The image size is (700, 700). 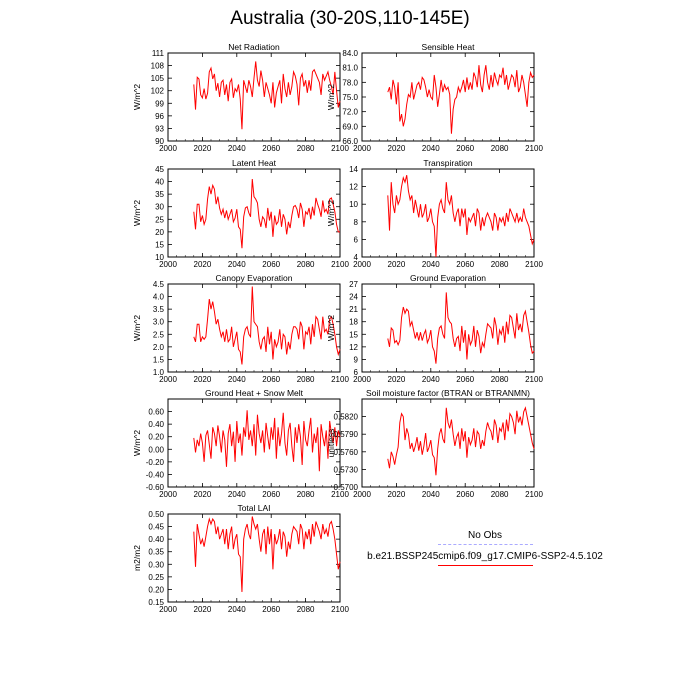 I want to click on y-tick-label: 2.0, so click(x=159, y=347).